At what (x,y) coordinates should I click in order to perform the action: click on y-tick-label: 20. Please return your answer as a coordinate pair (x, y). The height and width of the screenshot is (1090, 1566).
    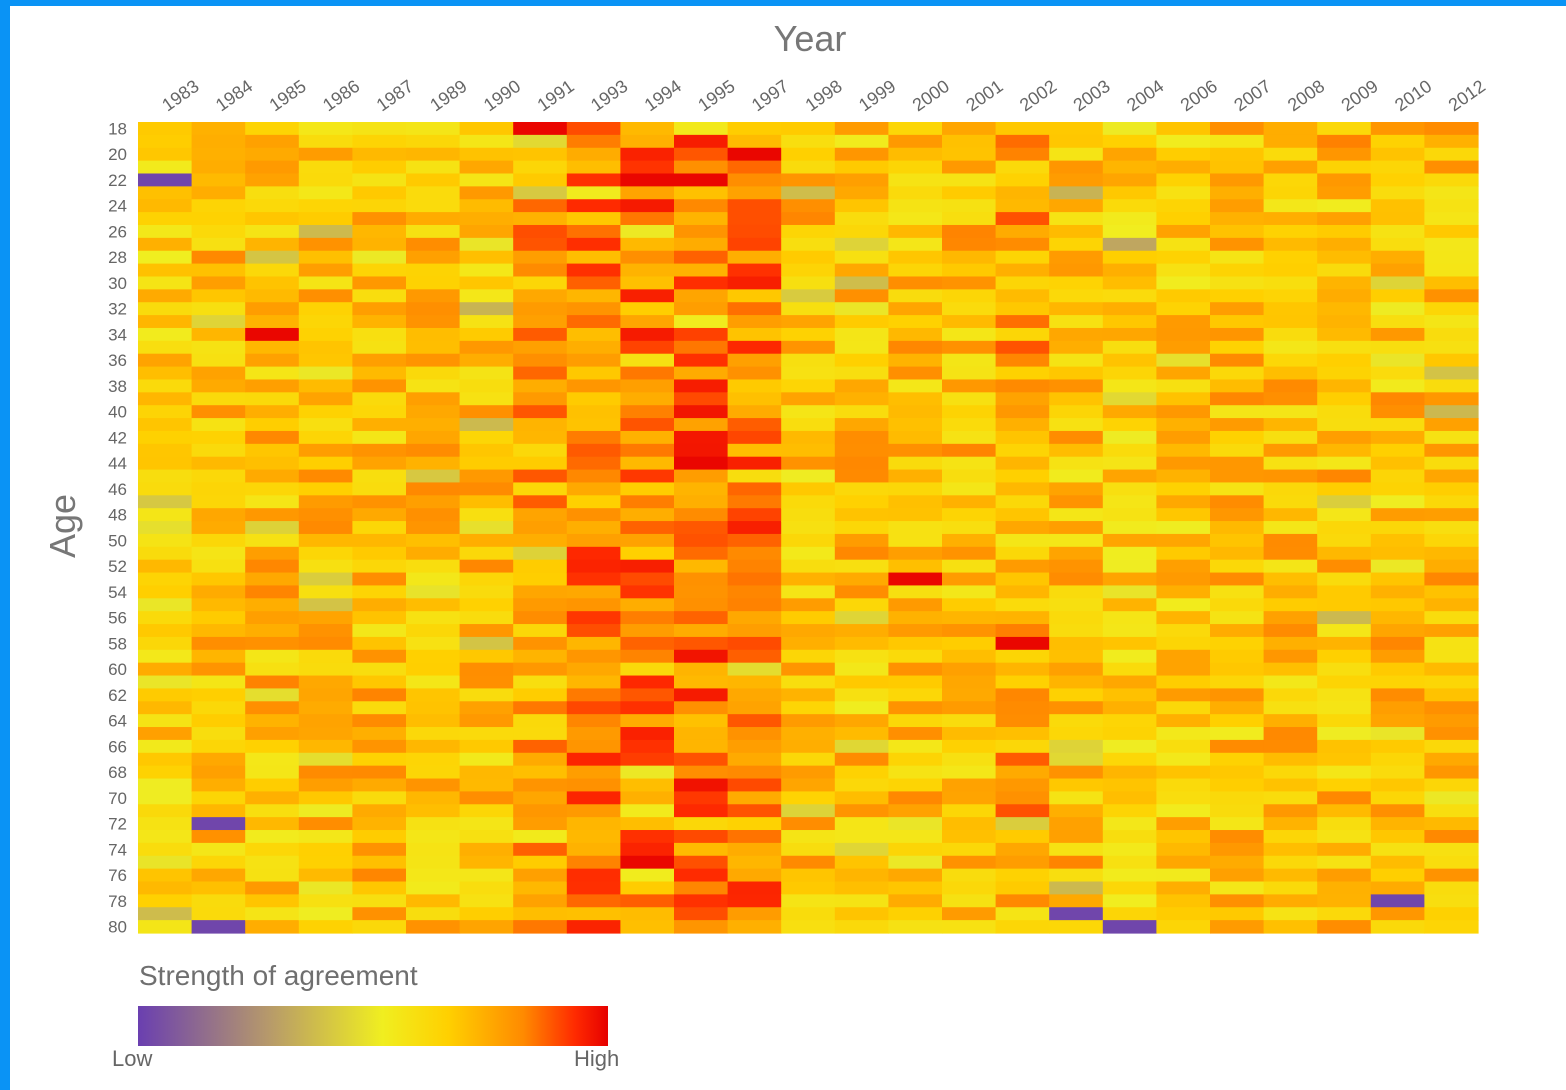
    Looking at the image, I should click on (117, 154).